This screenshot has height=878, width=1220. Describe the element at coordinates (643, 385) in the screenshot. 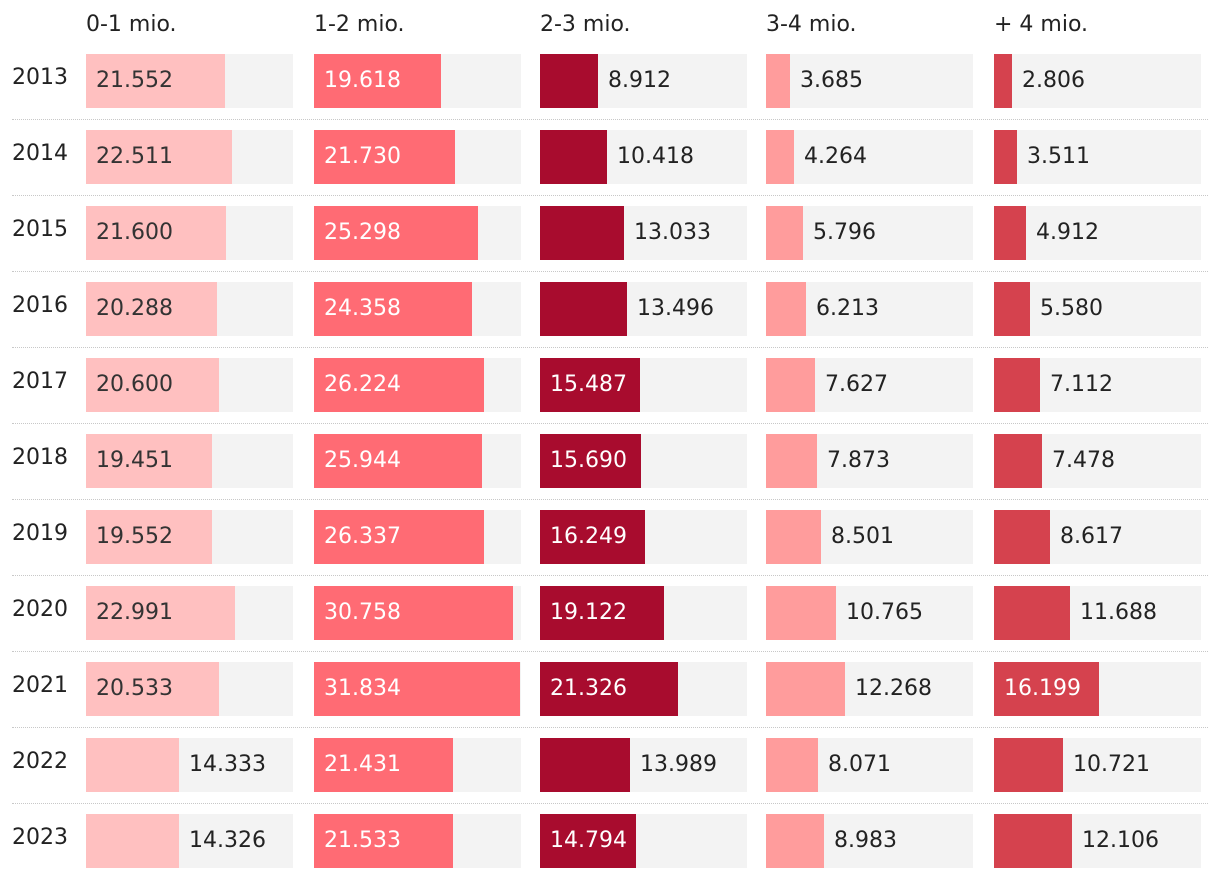

I see `bar-cell: 15.487` at that location.